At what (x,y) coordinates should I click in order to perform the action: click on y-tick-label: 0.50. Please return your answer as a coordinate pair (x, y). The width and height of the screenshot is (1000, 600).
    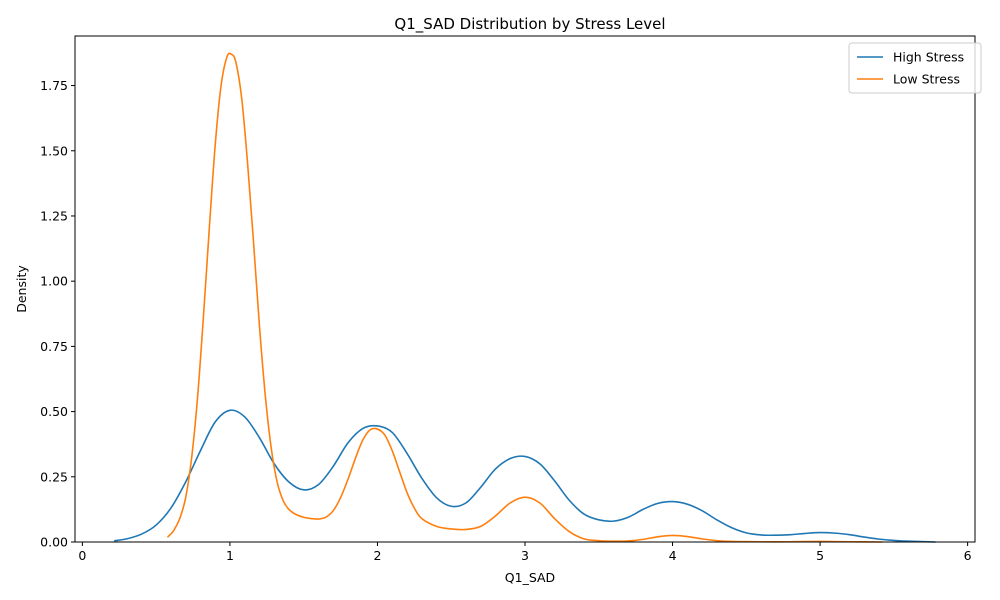
    Looking at the image, I should click on (54, 411).